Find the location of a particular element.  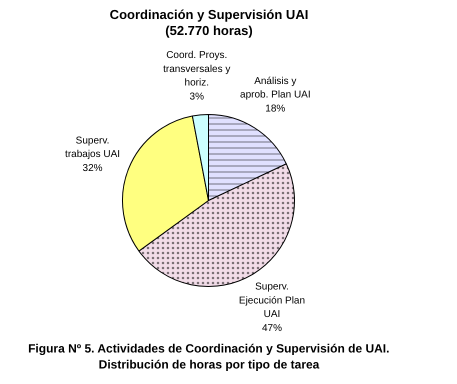

slice-label: Superv. trabajos UAI is located at coordinates (92, 147).